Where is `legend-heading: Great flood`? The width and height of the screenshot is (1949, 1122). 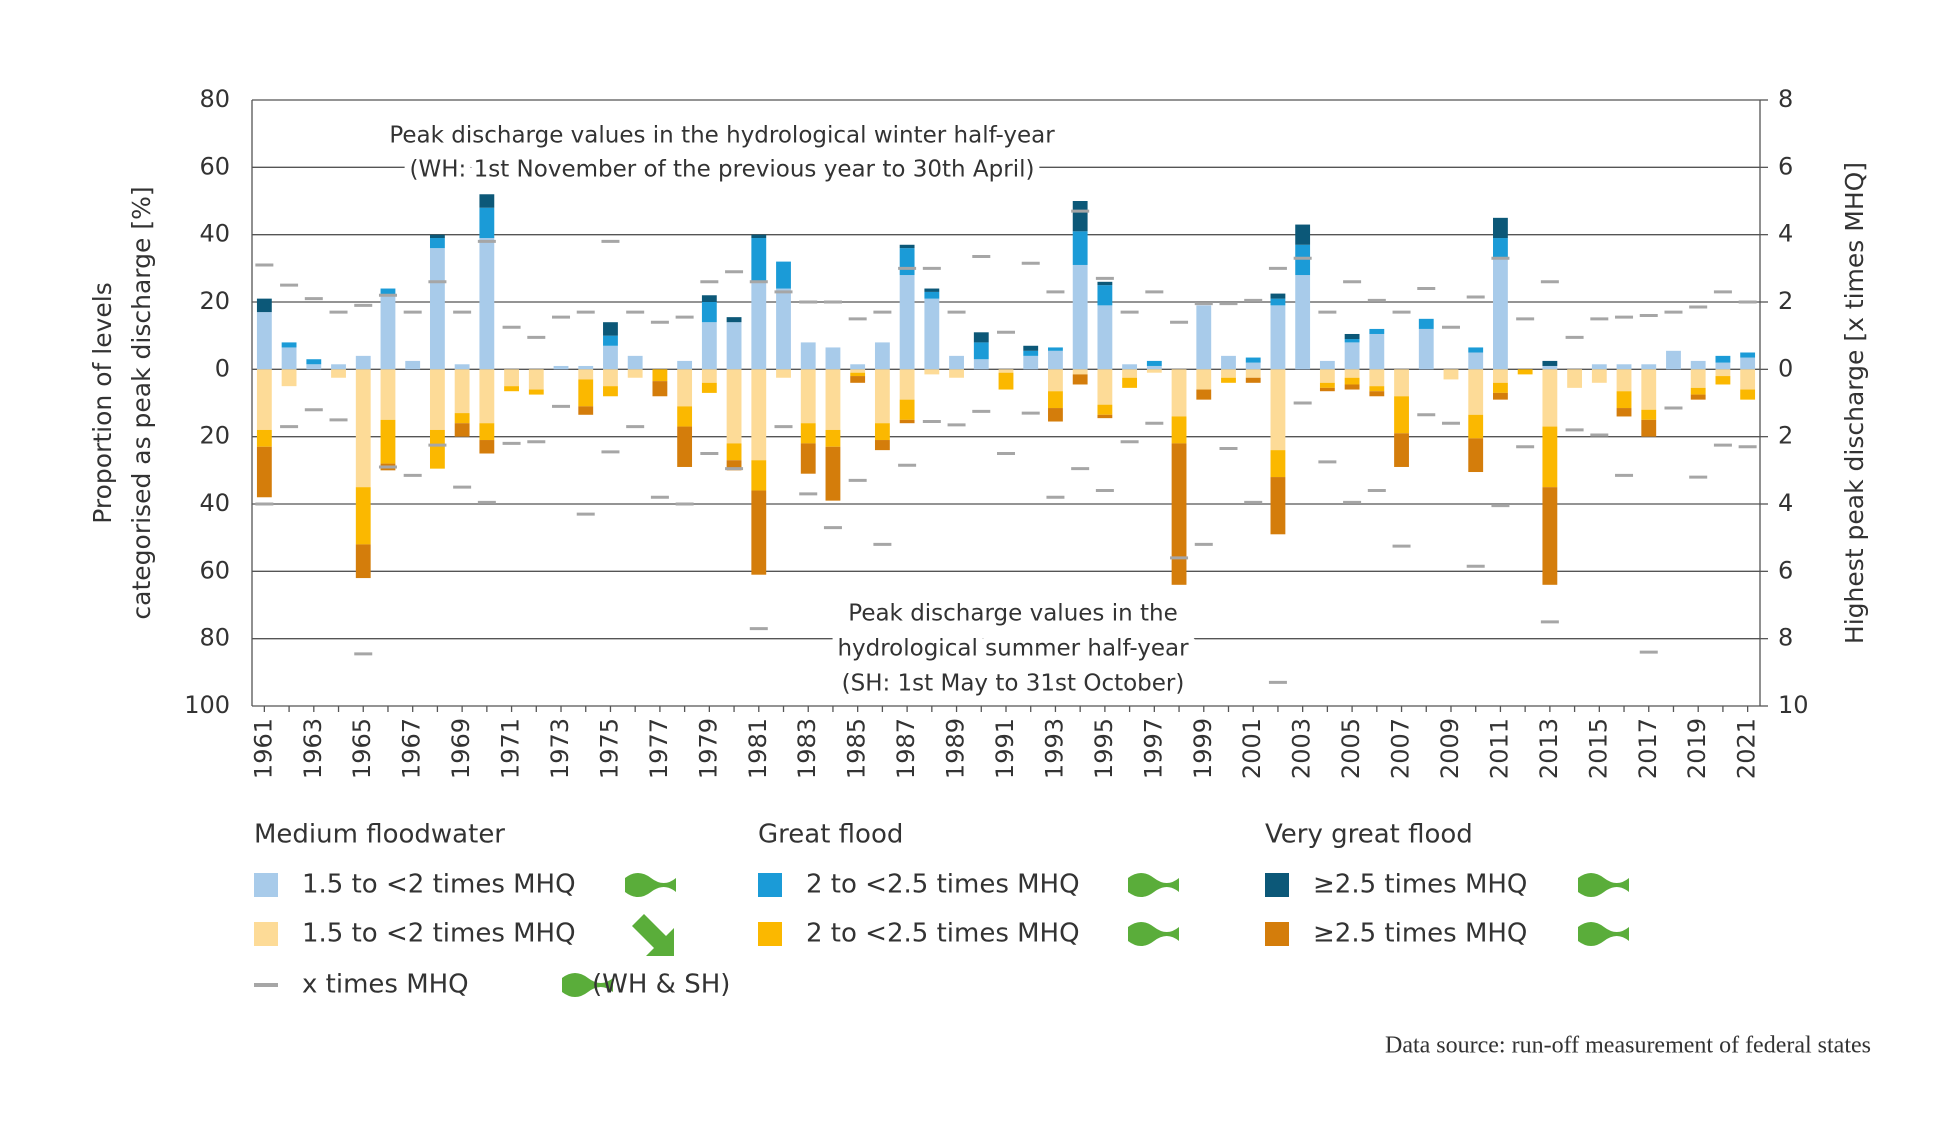 legend-heading: Great flood is located at coordinates (830, 835).